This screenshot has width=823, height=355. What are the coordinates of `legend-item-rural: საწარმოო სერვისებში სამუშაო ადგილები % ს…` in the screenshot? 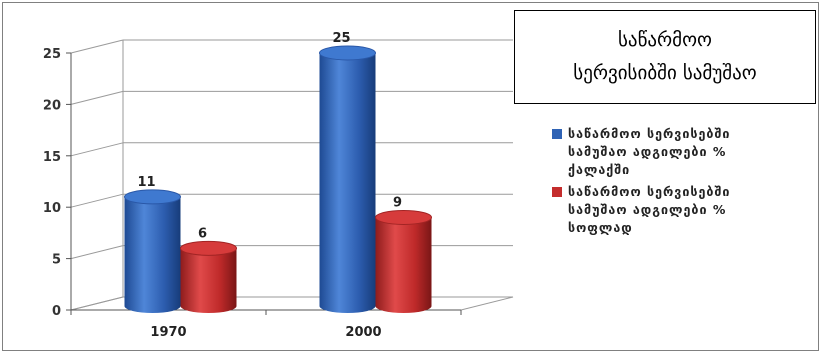 It's located at (682, 210).